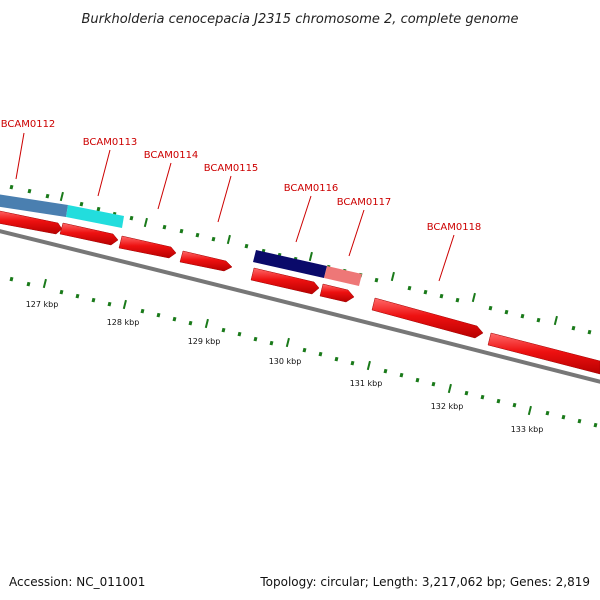 This screenshot has width=600, height=600. What do you see at coordinates (447, 406) in the screenshot?
I see `scale-label-132: 132 kbp` at bounding box center [447, 406].